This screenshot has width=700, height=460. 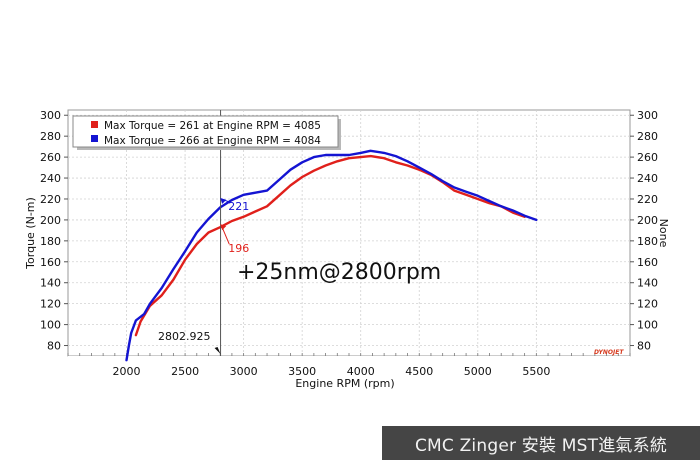 I want to click on dynojet-watermark: DYNOJET, so click(x=609, y=352).